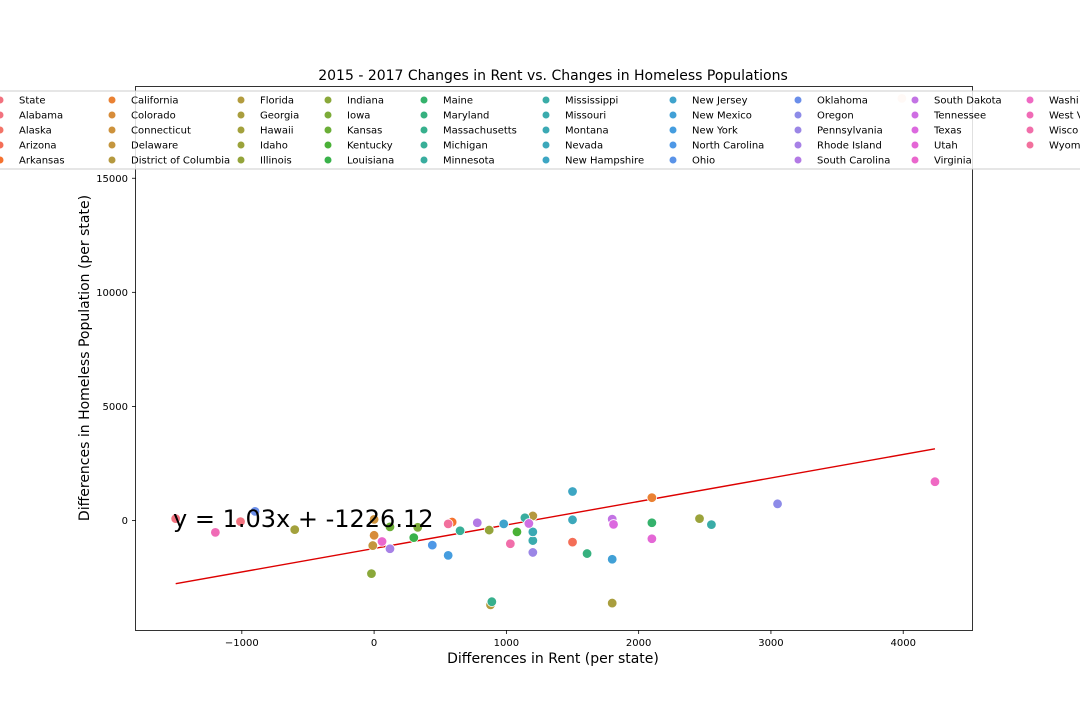 Image resolution: width=1080 pixels, height=720 pixels. What do you see at coordinates (155, 101) in the screenshot?
I see `legend-label: California` at bounding box center [155, 101].